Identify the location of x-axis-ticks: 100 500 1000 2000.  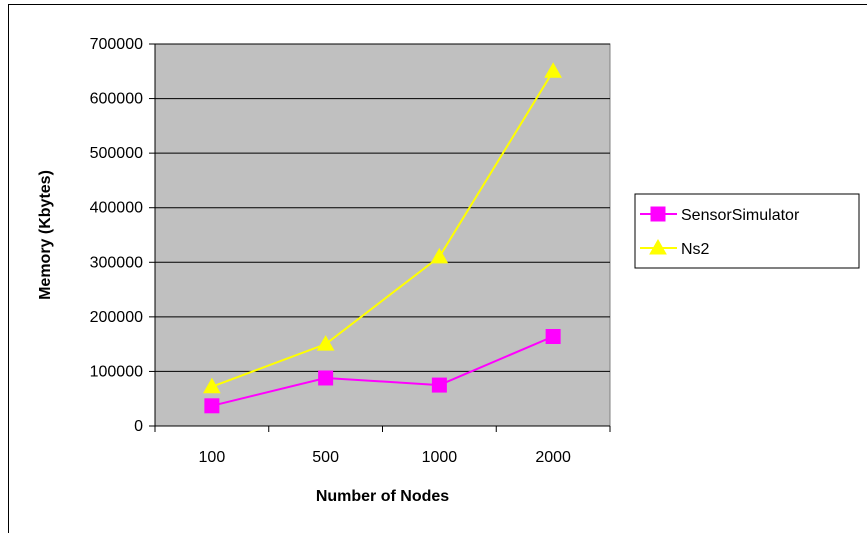
(382, 446).